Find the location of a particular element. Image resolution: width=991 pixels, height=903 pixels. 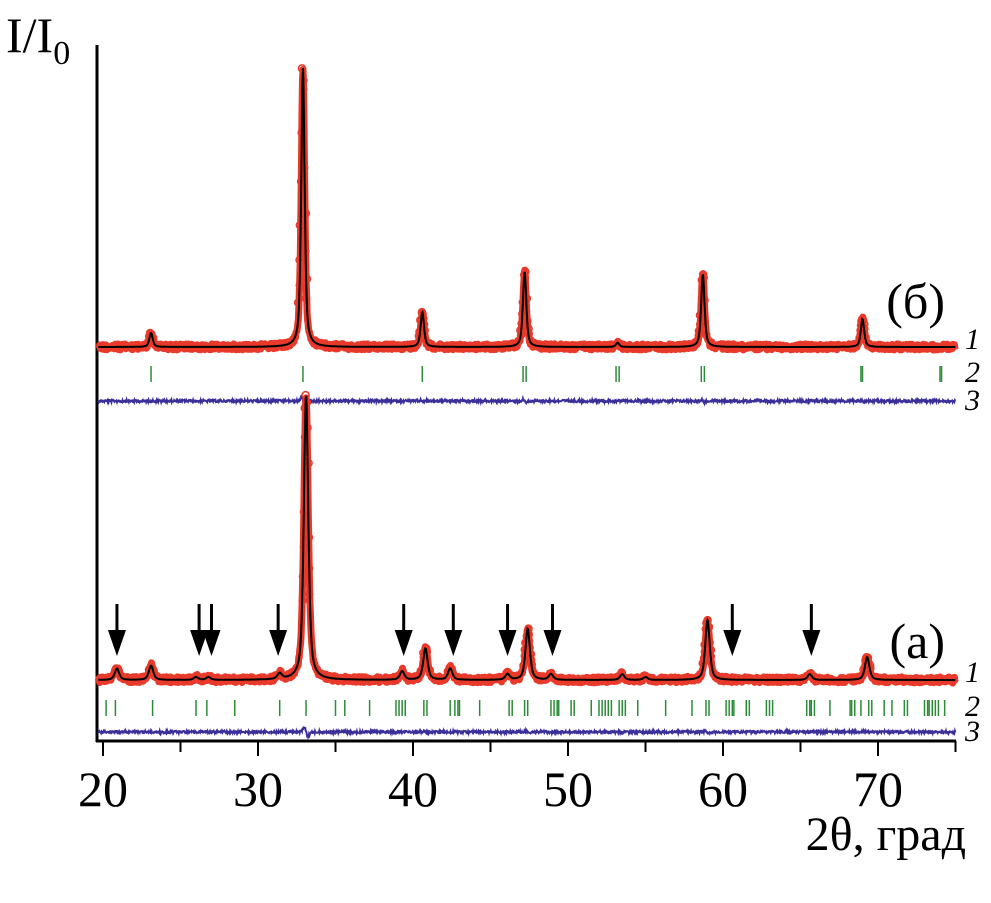

pattern-label-a: (a) is located at coordinates (918, 641).